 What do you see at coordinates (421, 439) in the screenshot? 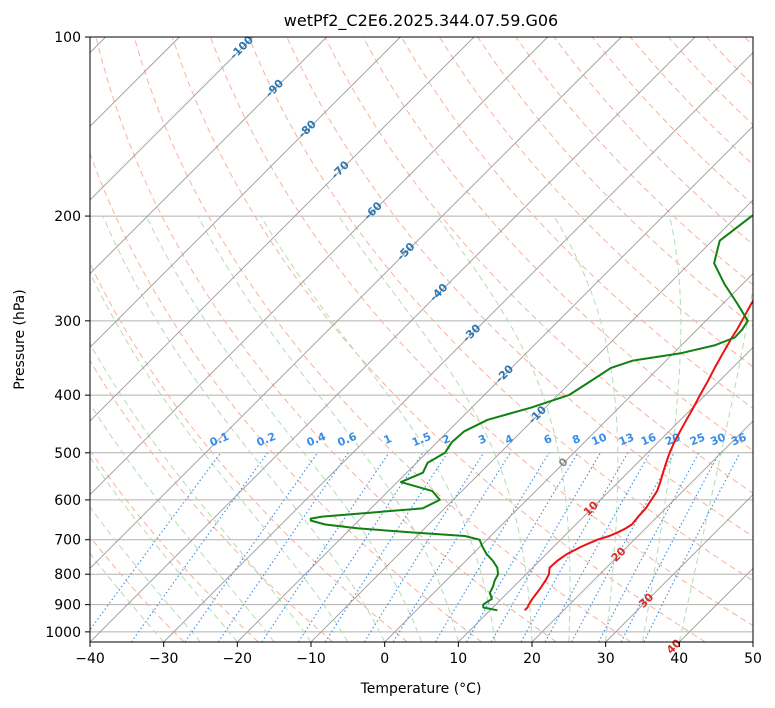
I see `mixing-ratio-label: 1.5` at bounding box center [421, 439].